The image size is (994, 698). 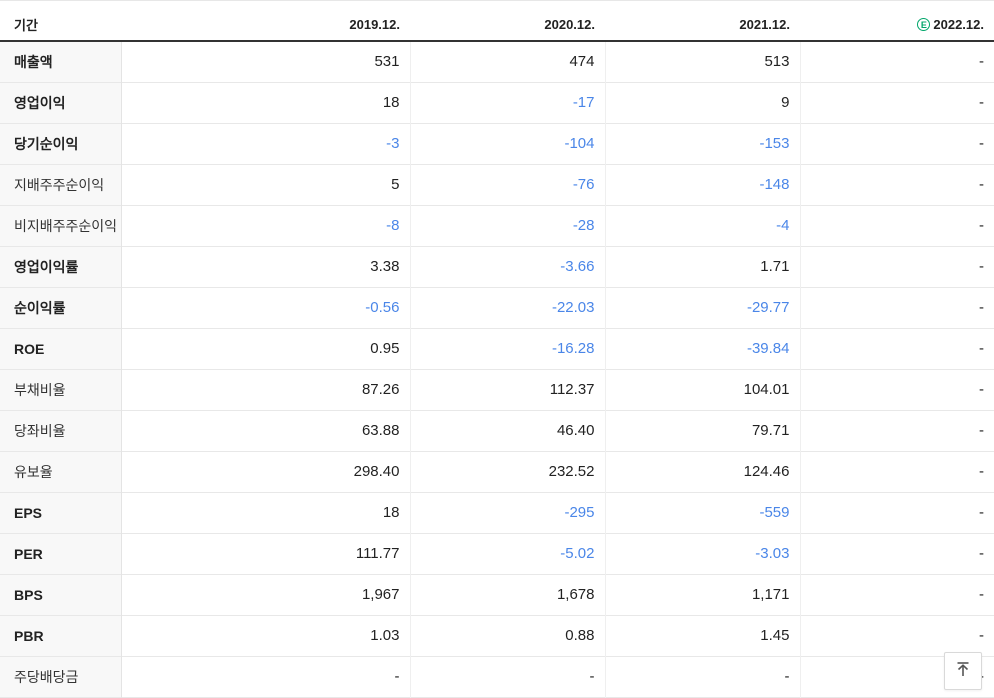 What do you see at coordinates (508, 143) in the screenshot?
I see `cell-value: -104` at bounding box center [508, 143].